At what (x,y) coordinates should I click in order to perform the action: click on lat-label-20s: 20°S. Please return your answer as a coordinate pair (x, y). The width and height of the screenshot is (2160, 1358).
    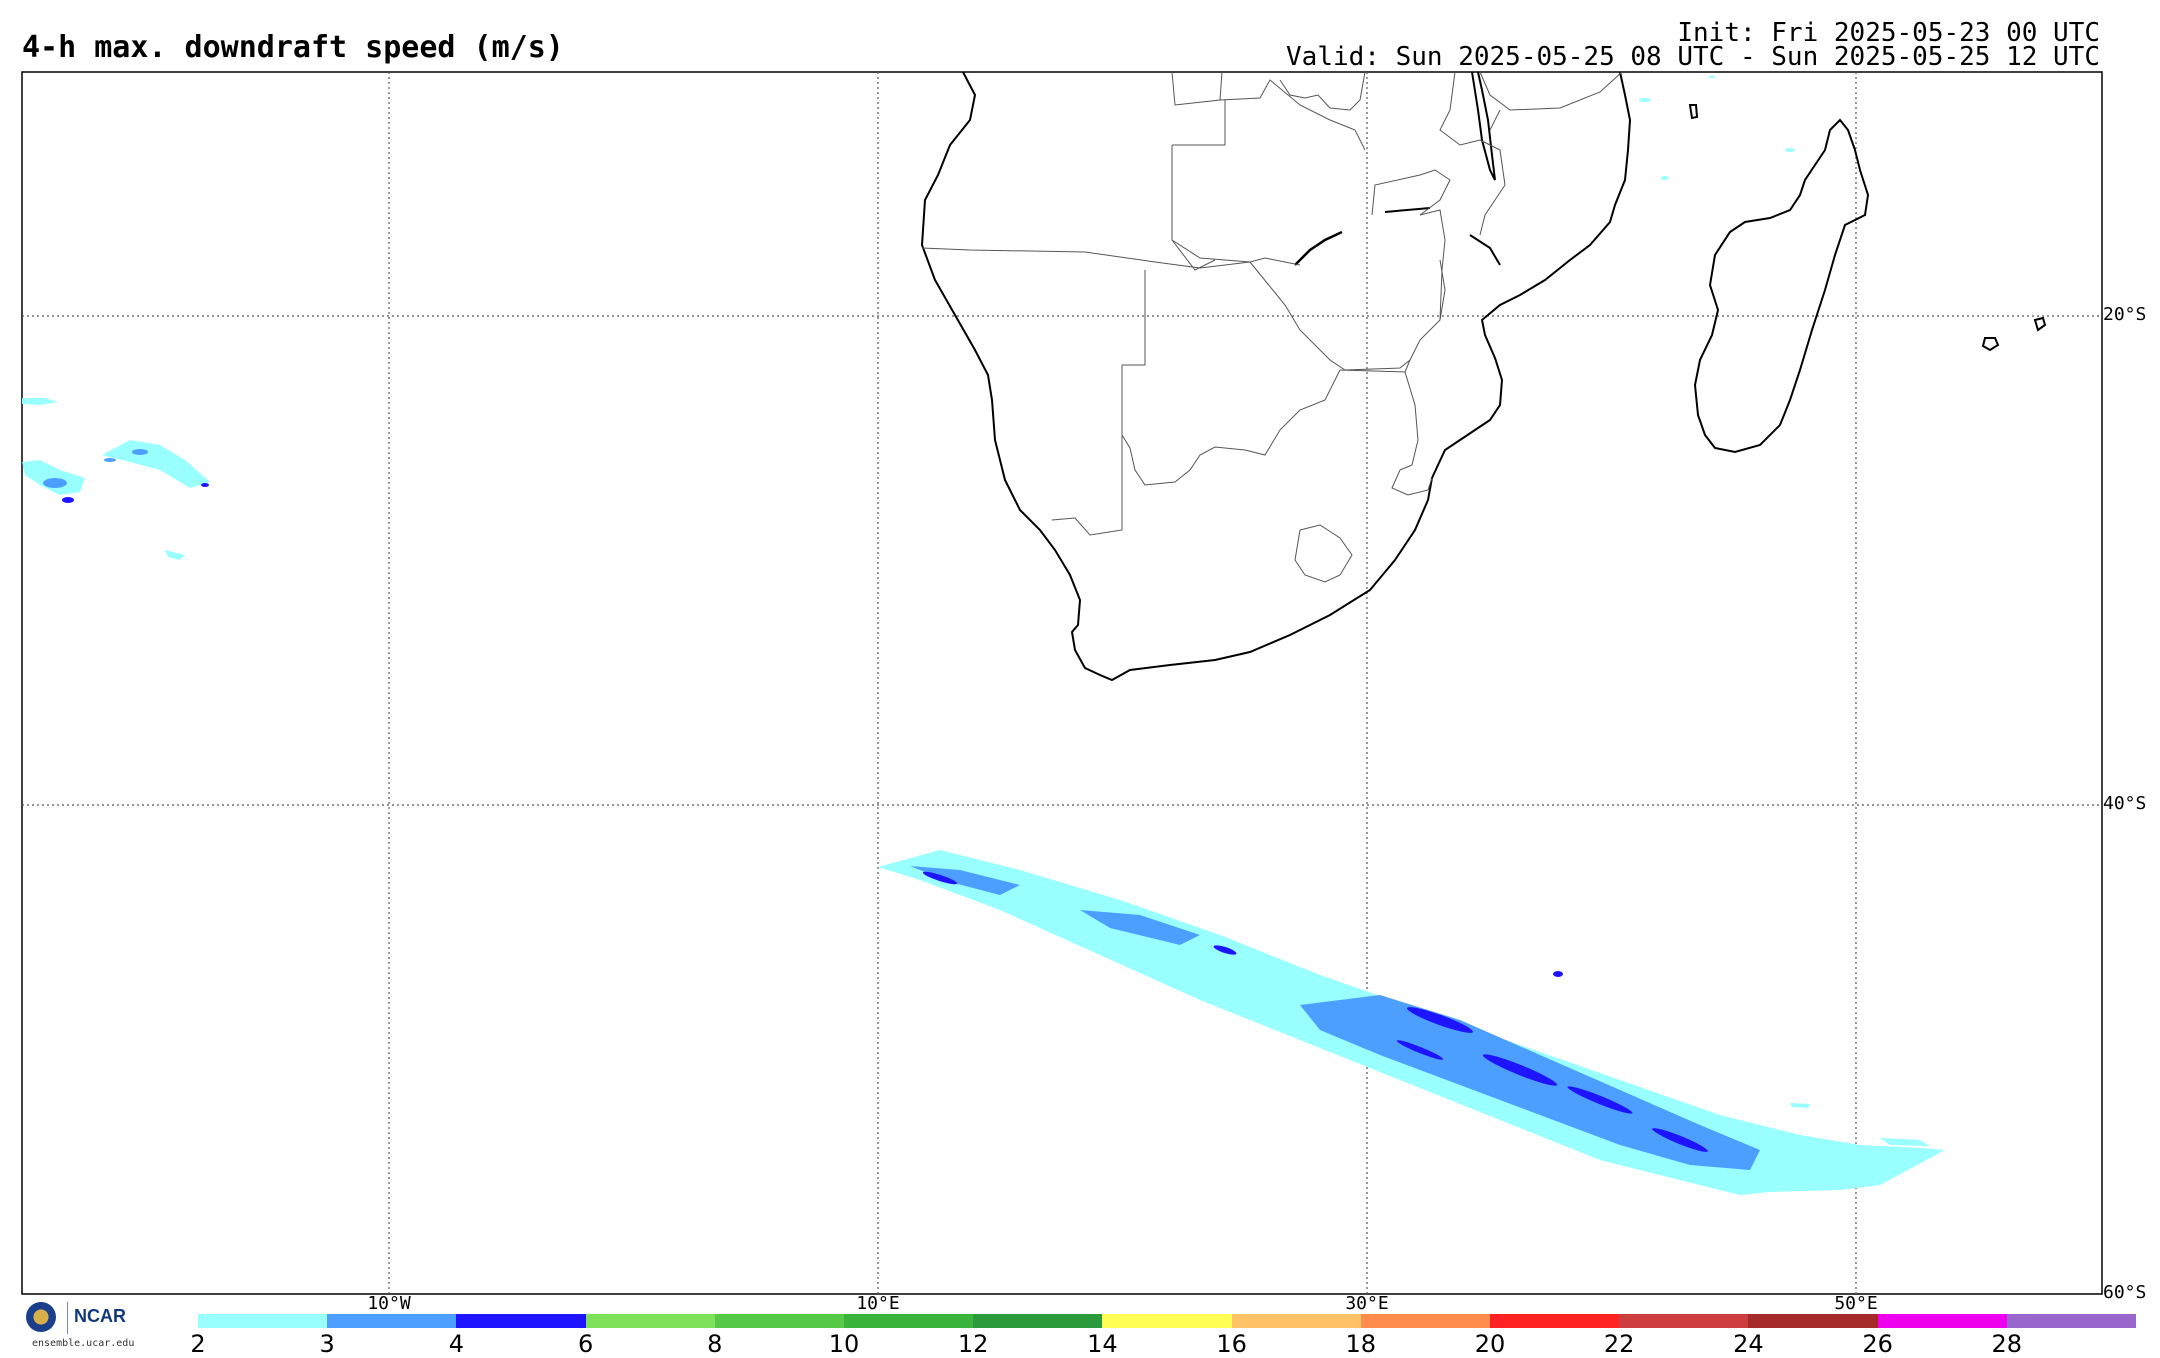
    Looking at the image, I should click on (2125, 314).